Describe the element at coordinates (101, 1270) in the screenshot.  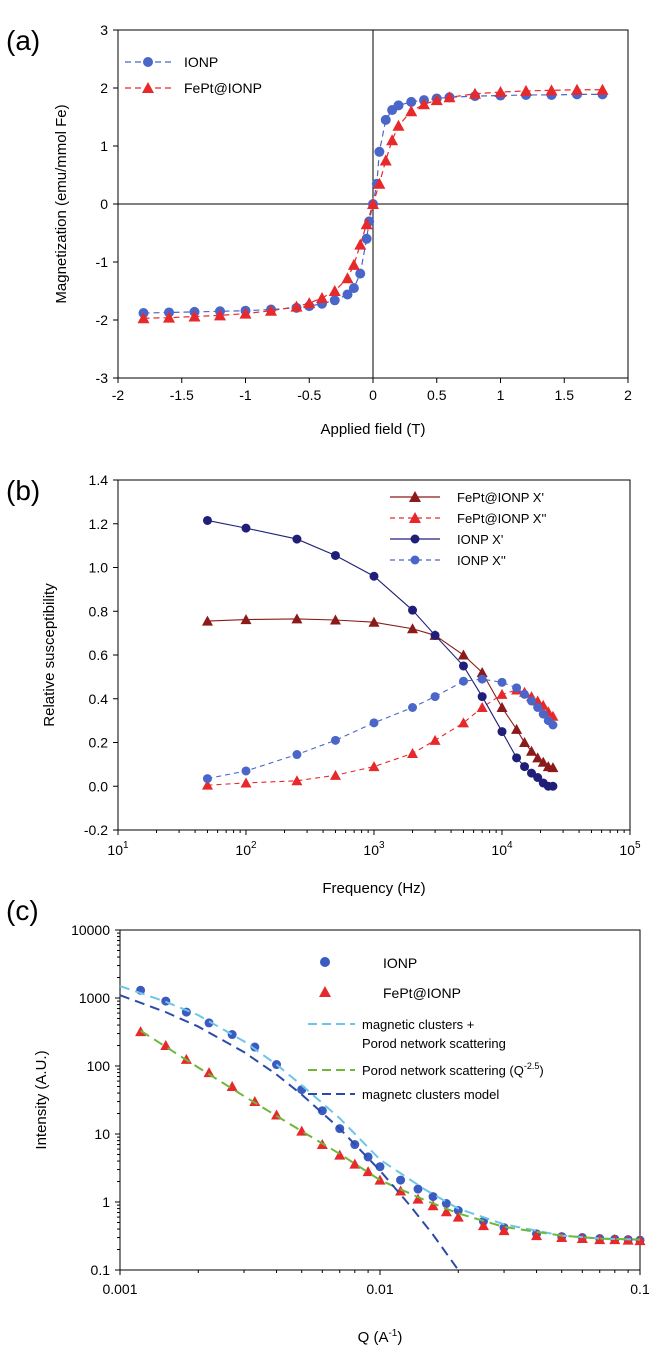
I see `chart-c-ytick-label: 0.1` at that location.